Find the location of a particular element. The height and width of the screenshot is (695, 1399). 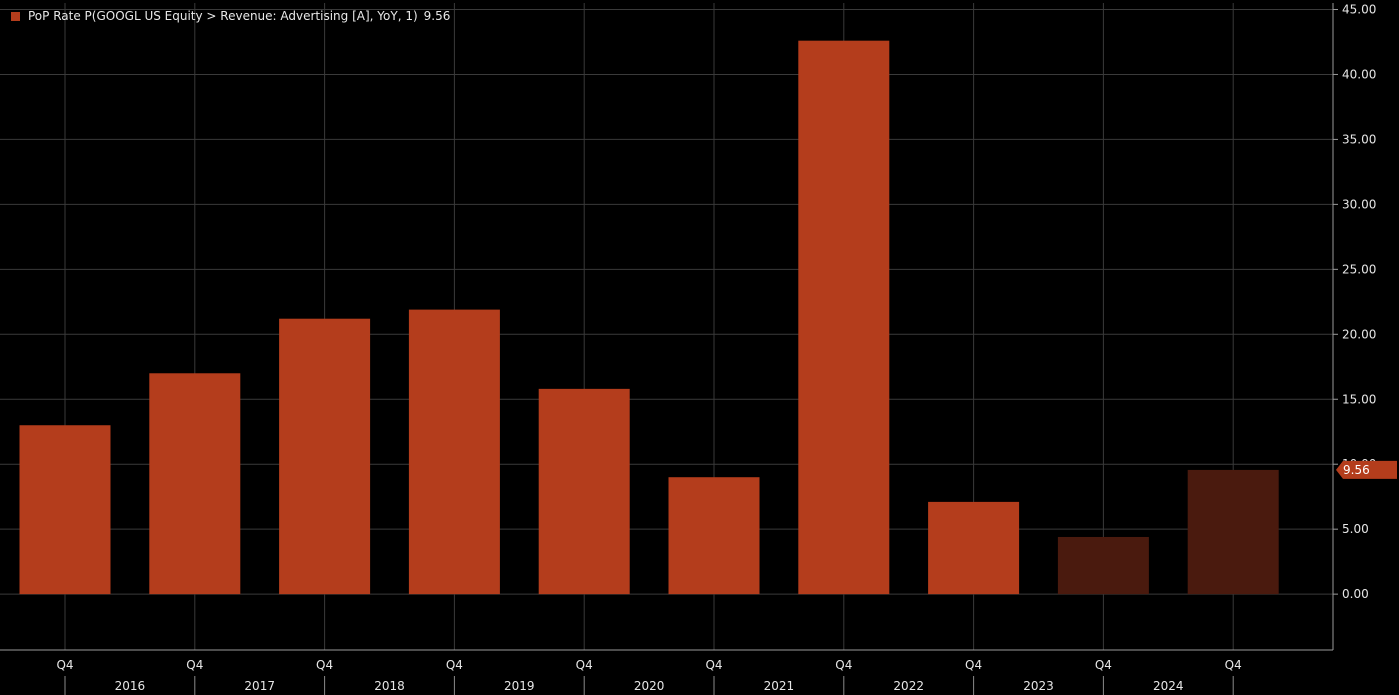

y-tick-label: 15.00 is located at coordinates (1359, 399).